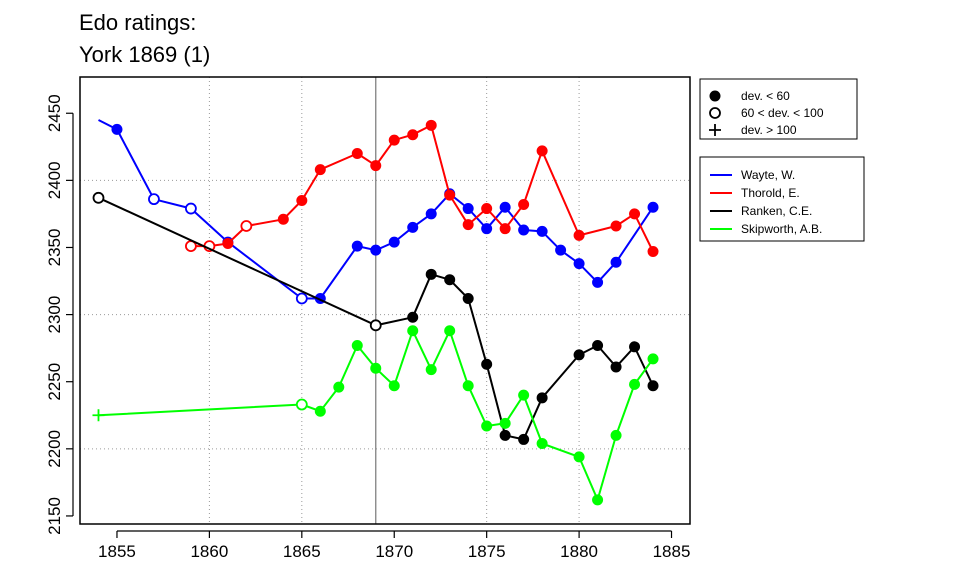 The image size is (960, 576). I want to click on x-tick-label: 1885, so click(672, 551).